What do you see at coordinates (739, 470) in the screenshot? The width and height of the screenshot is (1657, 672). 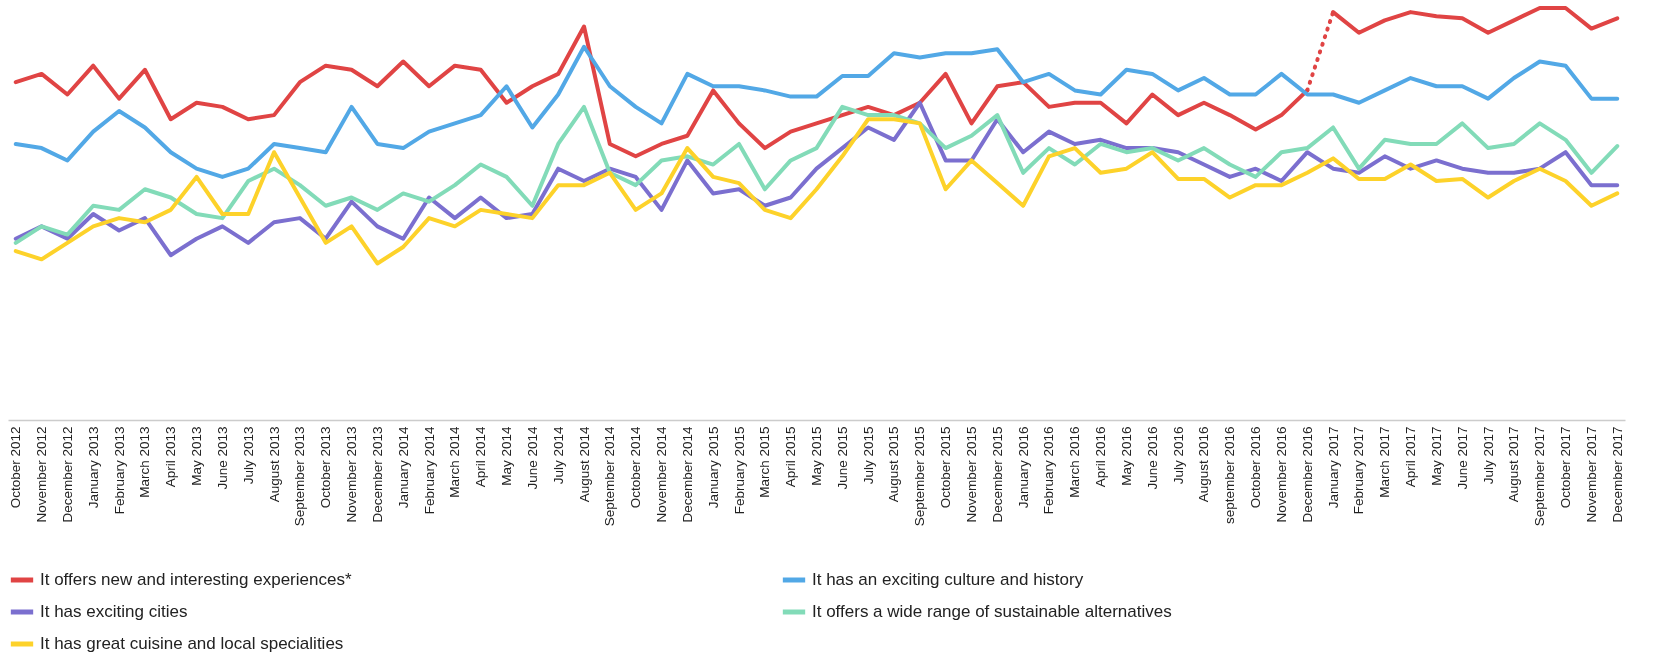 I see `x-tick-label: February 2015` at bounding box center [739, 470].